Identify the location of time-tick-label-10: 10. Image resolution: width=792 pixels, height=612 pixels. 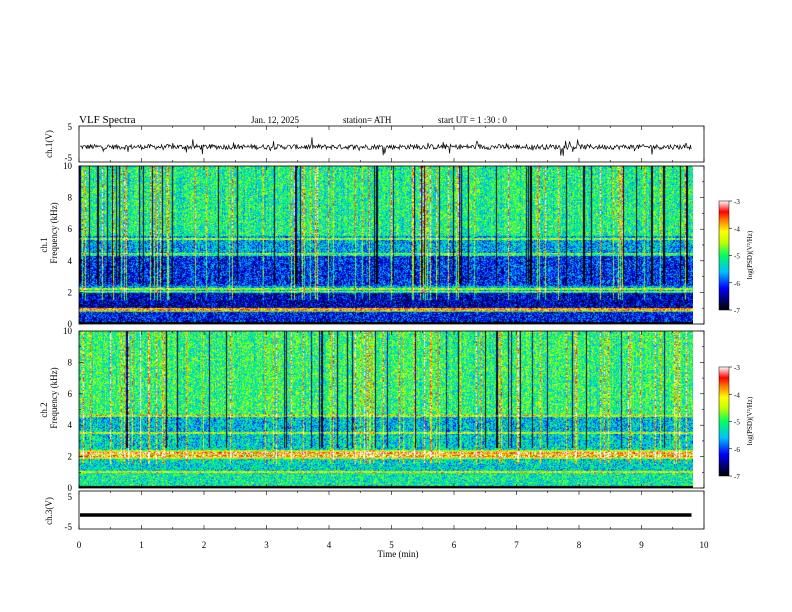
(705, 545).